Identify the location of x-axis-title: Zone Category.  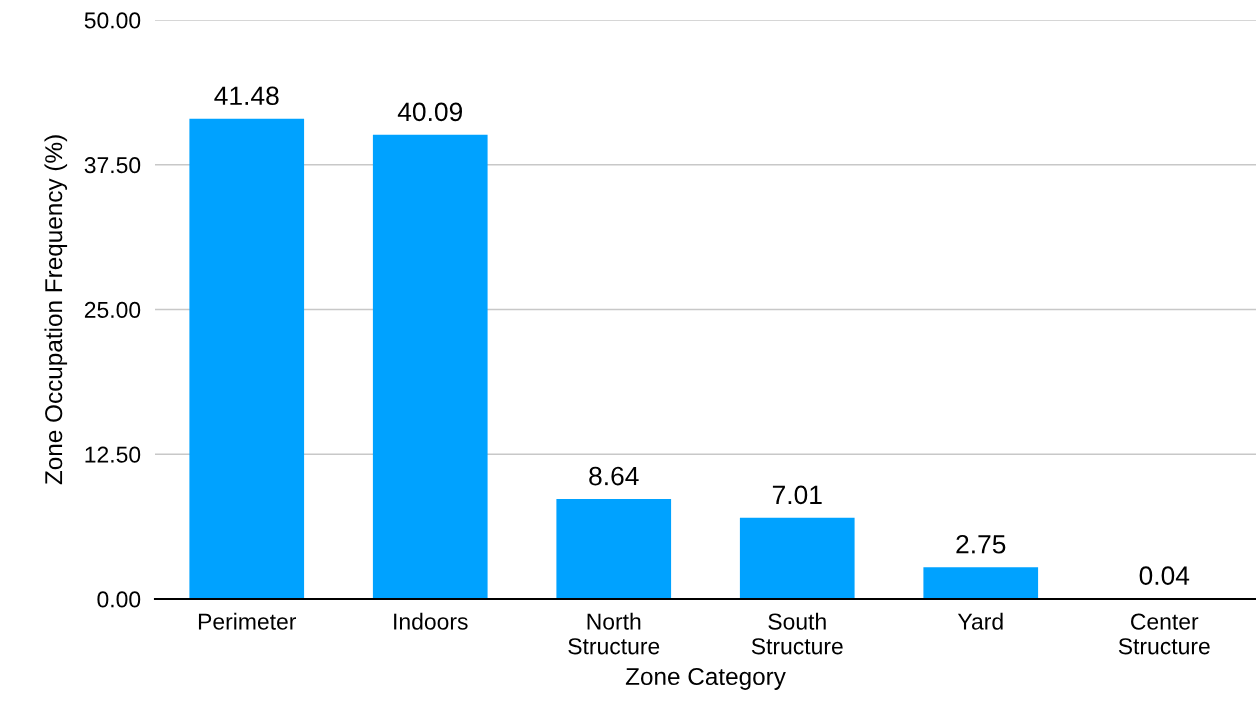
(705, 678).